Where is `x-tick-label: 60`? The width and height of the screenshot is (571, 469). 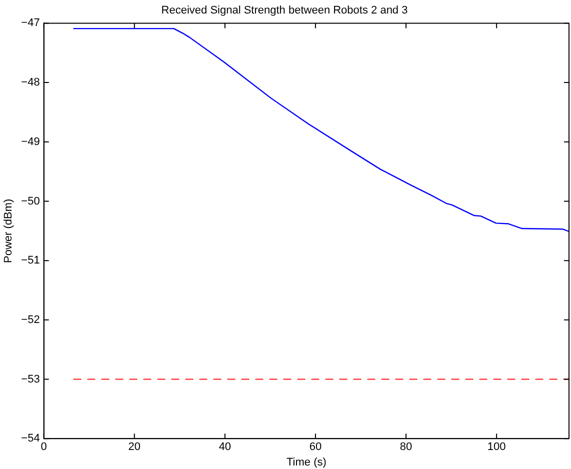
x-tick-label: 60 is located at coordinates (315, 447).